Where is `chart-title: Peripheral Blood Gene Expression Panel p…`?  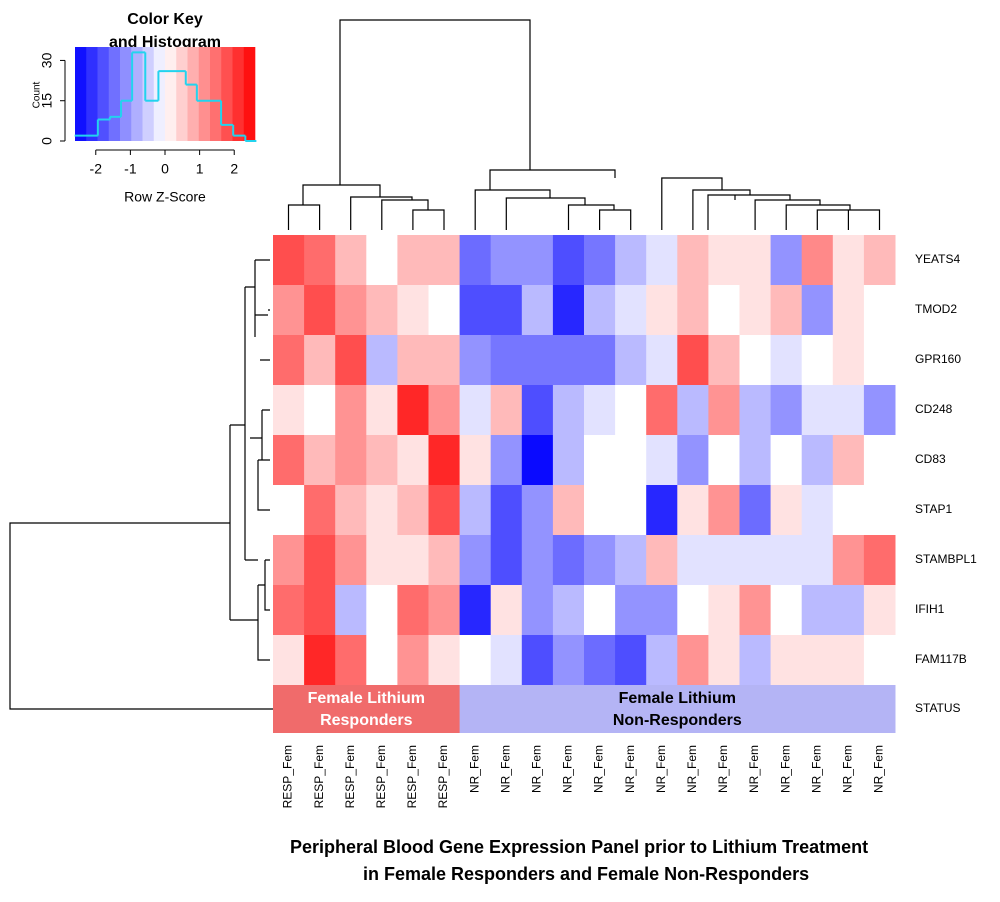 chart-title: Peripheral Blood Gene Expression Panel p… is located at coordinates (579, 847).